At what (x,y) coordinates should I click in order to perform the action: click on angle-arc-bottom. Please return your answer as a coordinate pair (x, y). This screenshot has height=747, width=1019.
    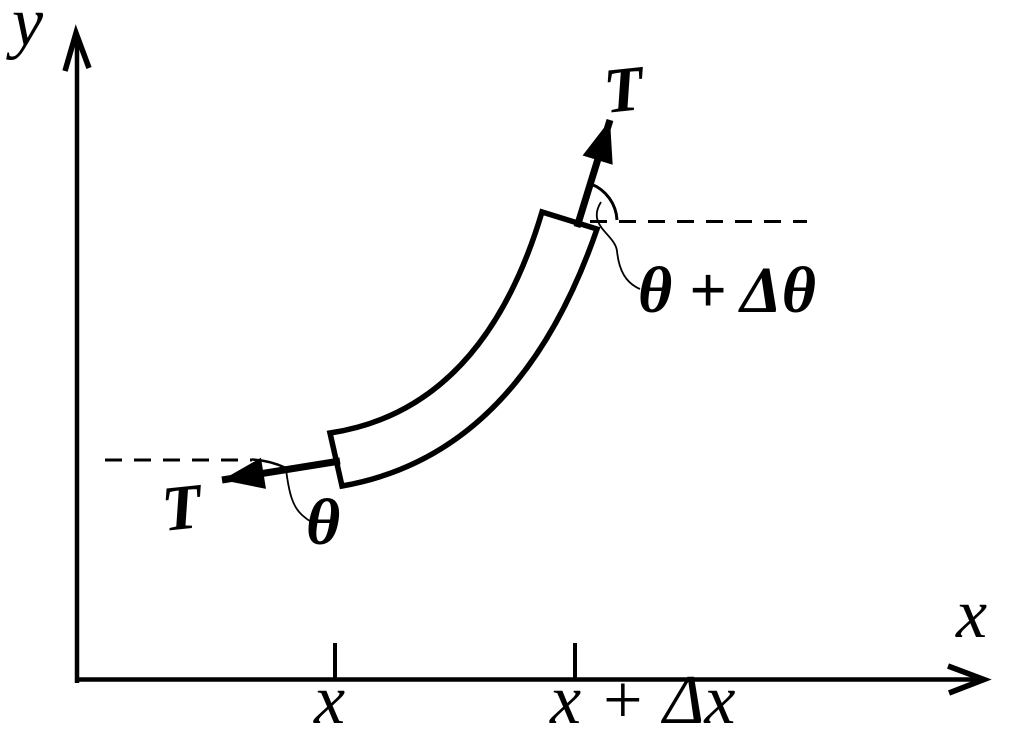
    Looking at the image, I should click on (269, 464).